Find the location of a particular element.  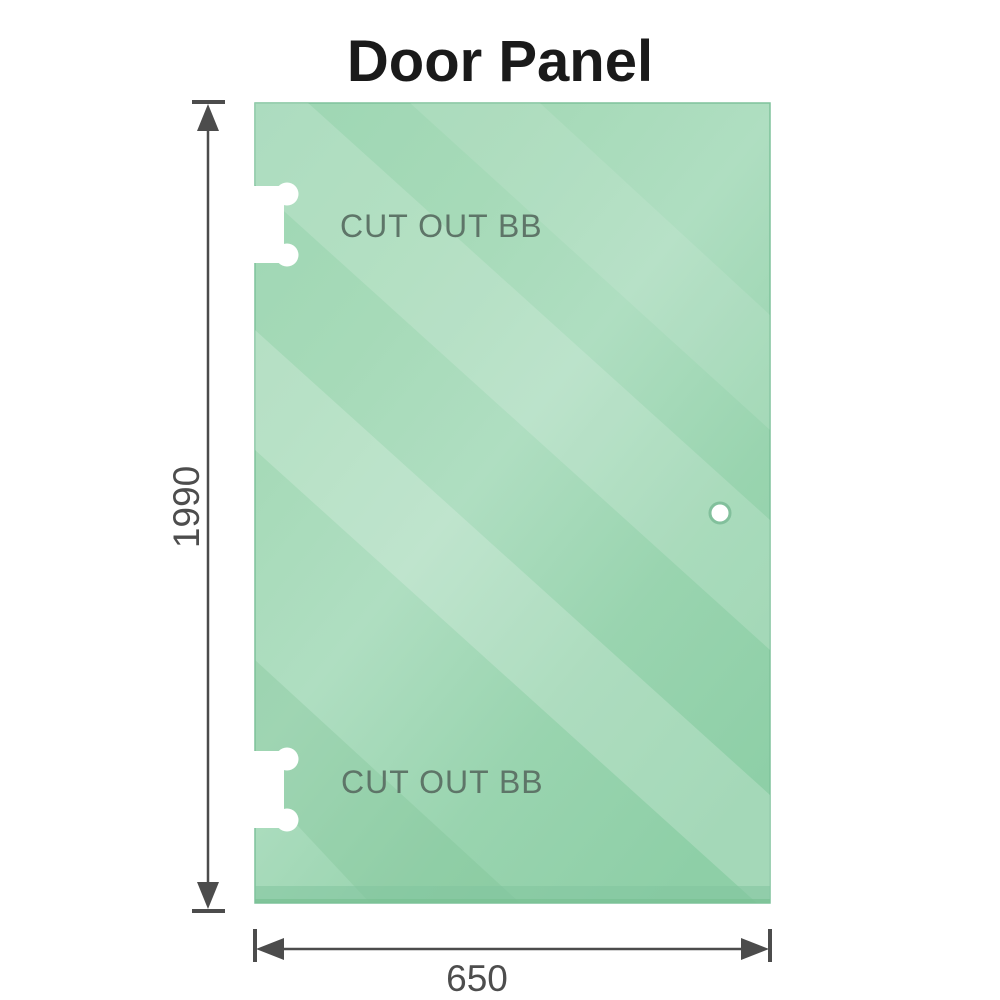

height-dimension-label: 1990 is located at coordinates (186, 507).